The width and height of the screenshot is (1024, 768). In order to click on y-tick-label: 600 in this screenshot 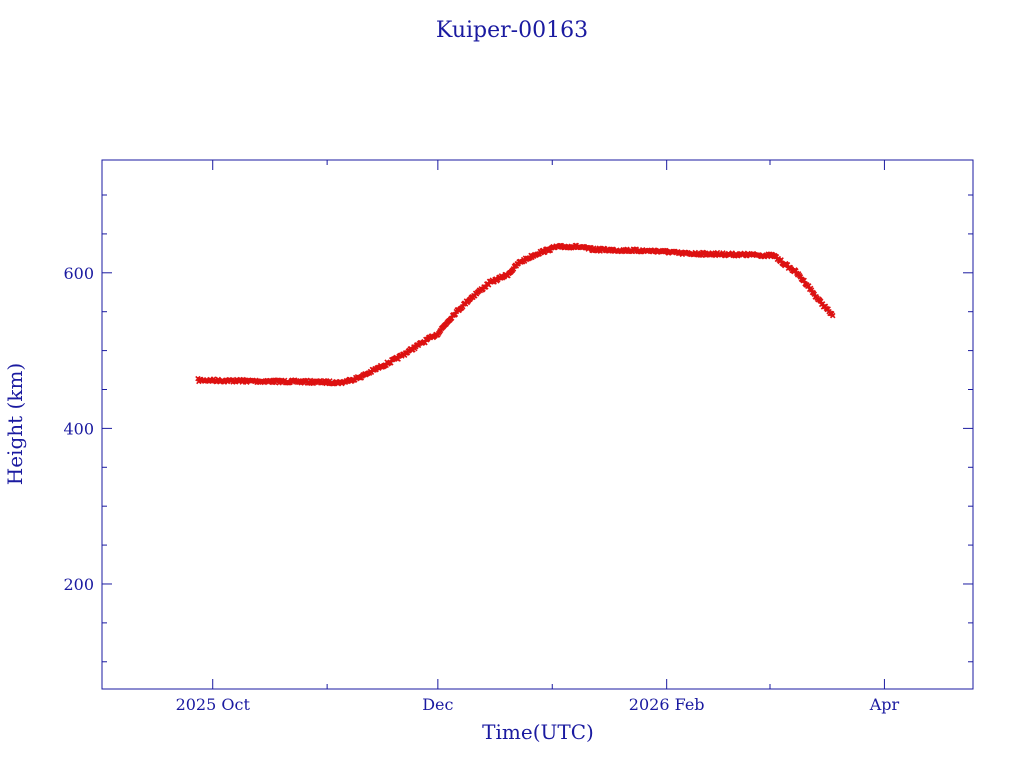, I will do `click(78, 273)`.